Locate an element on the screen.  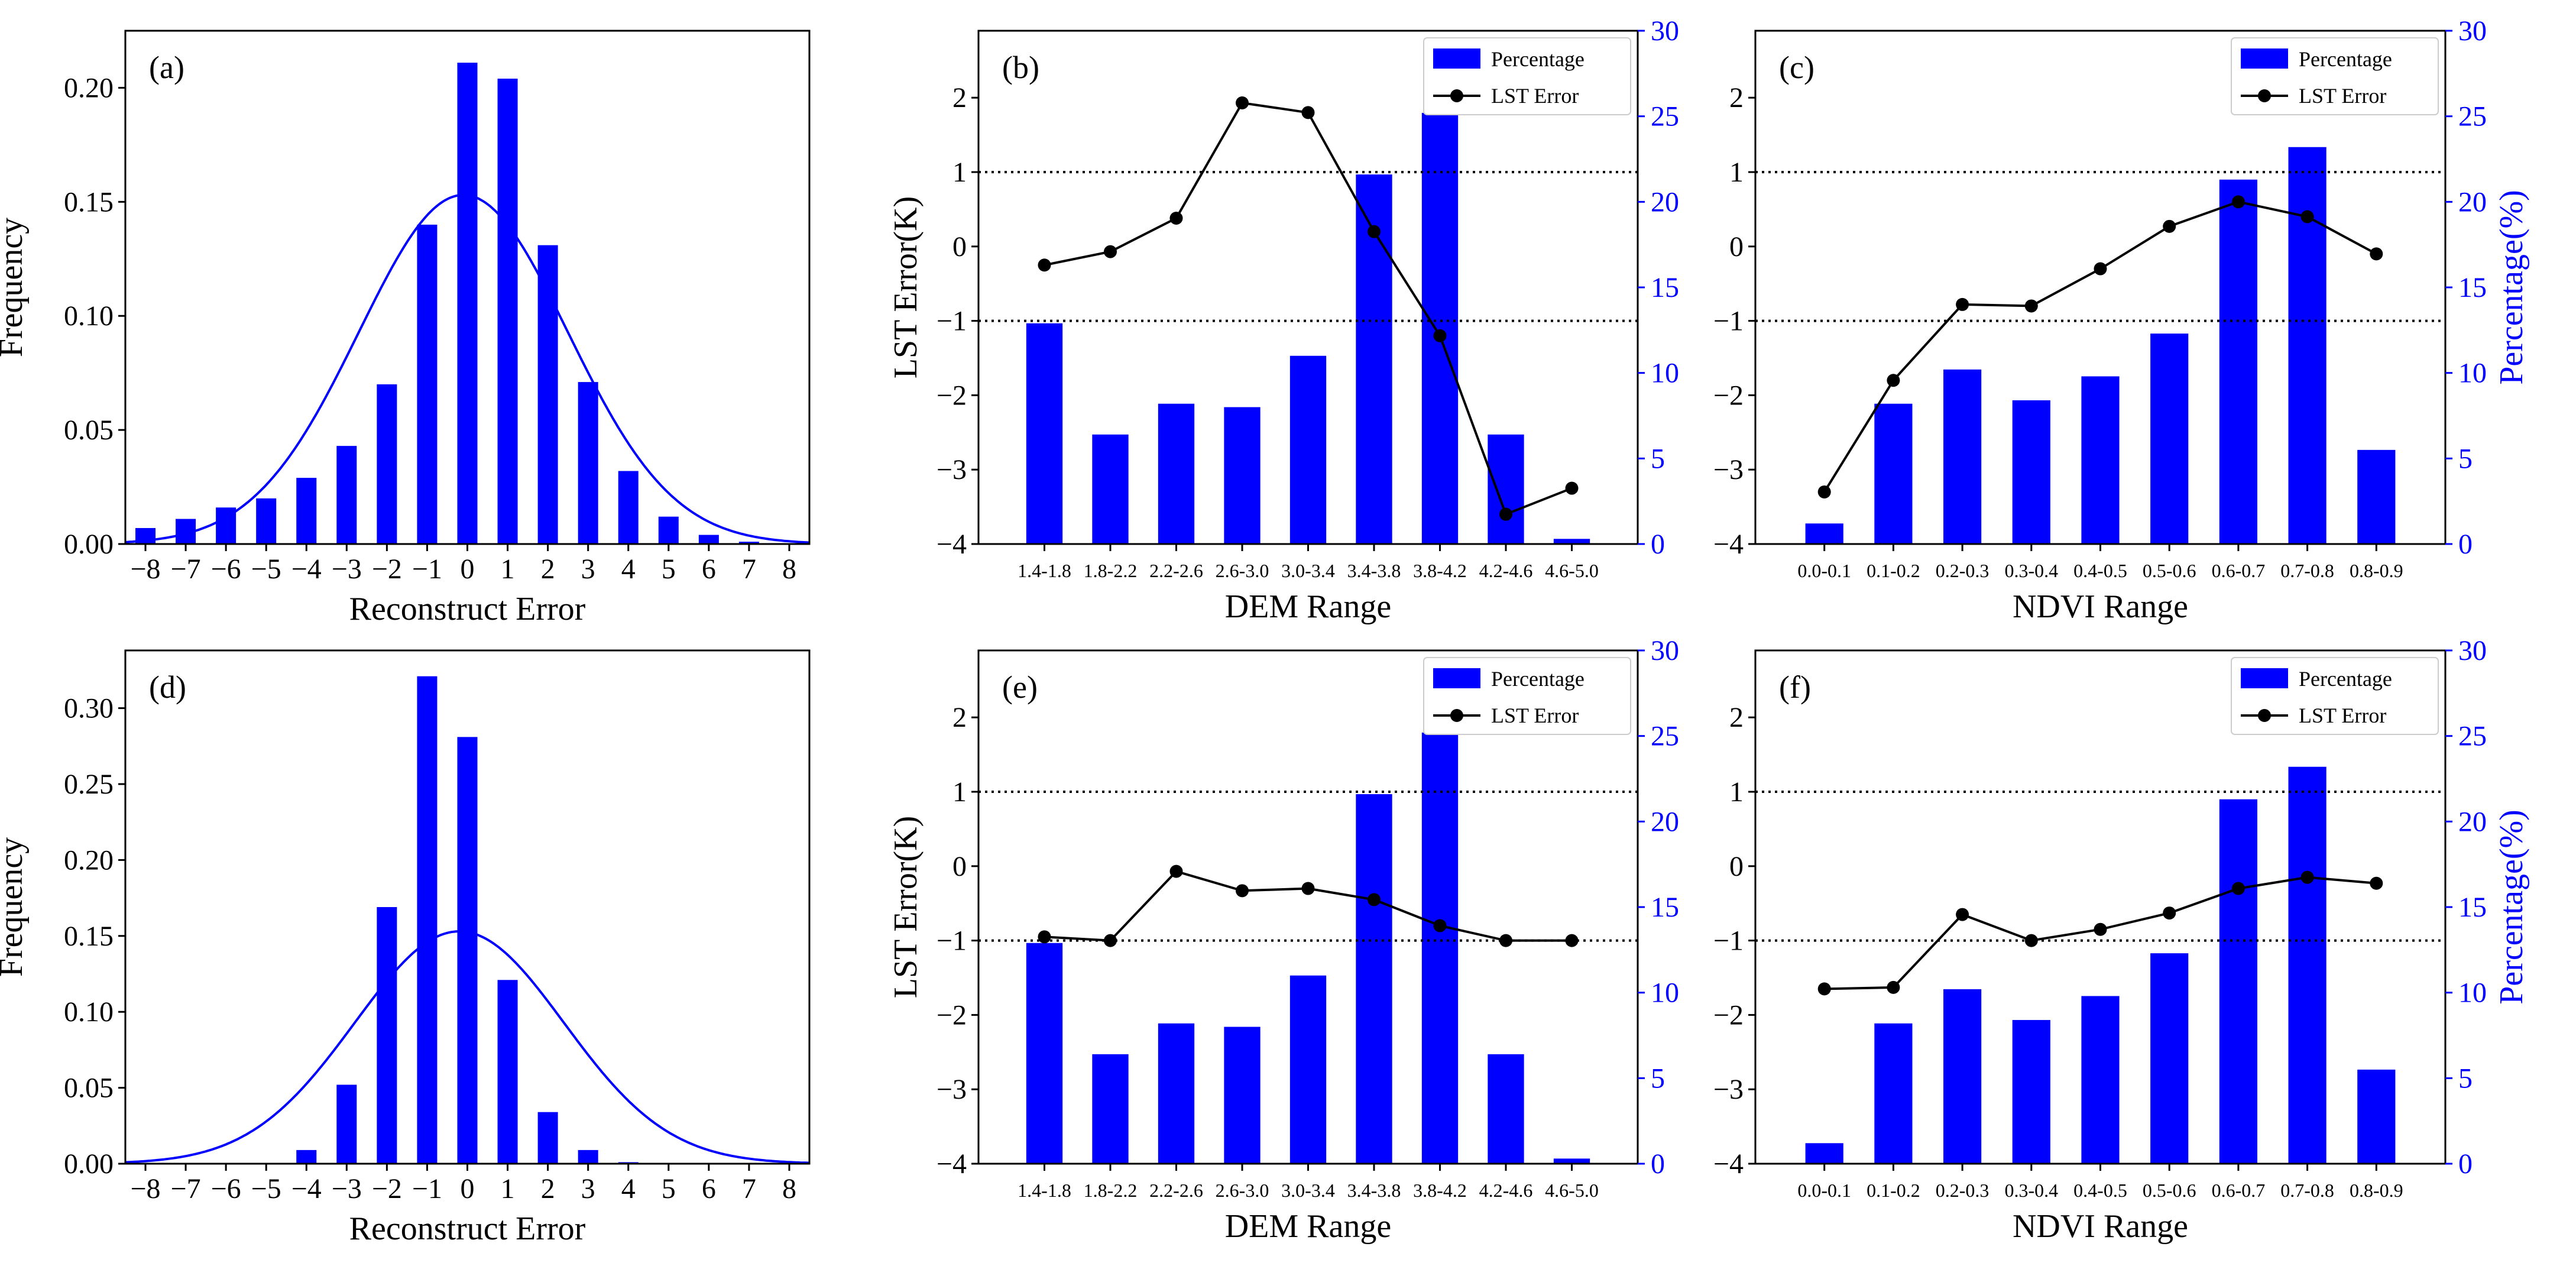
x-axis-title: DEM Range is located at coordinates (1308, 606).